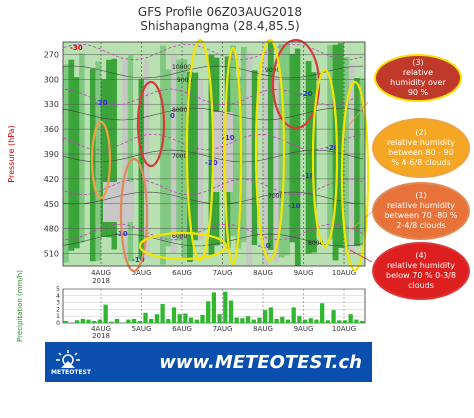  Describe the element at coordinates (181, 67) in the screenshot. I see `geopotential-label: 10000` at that location.